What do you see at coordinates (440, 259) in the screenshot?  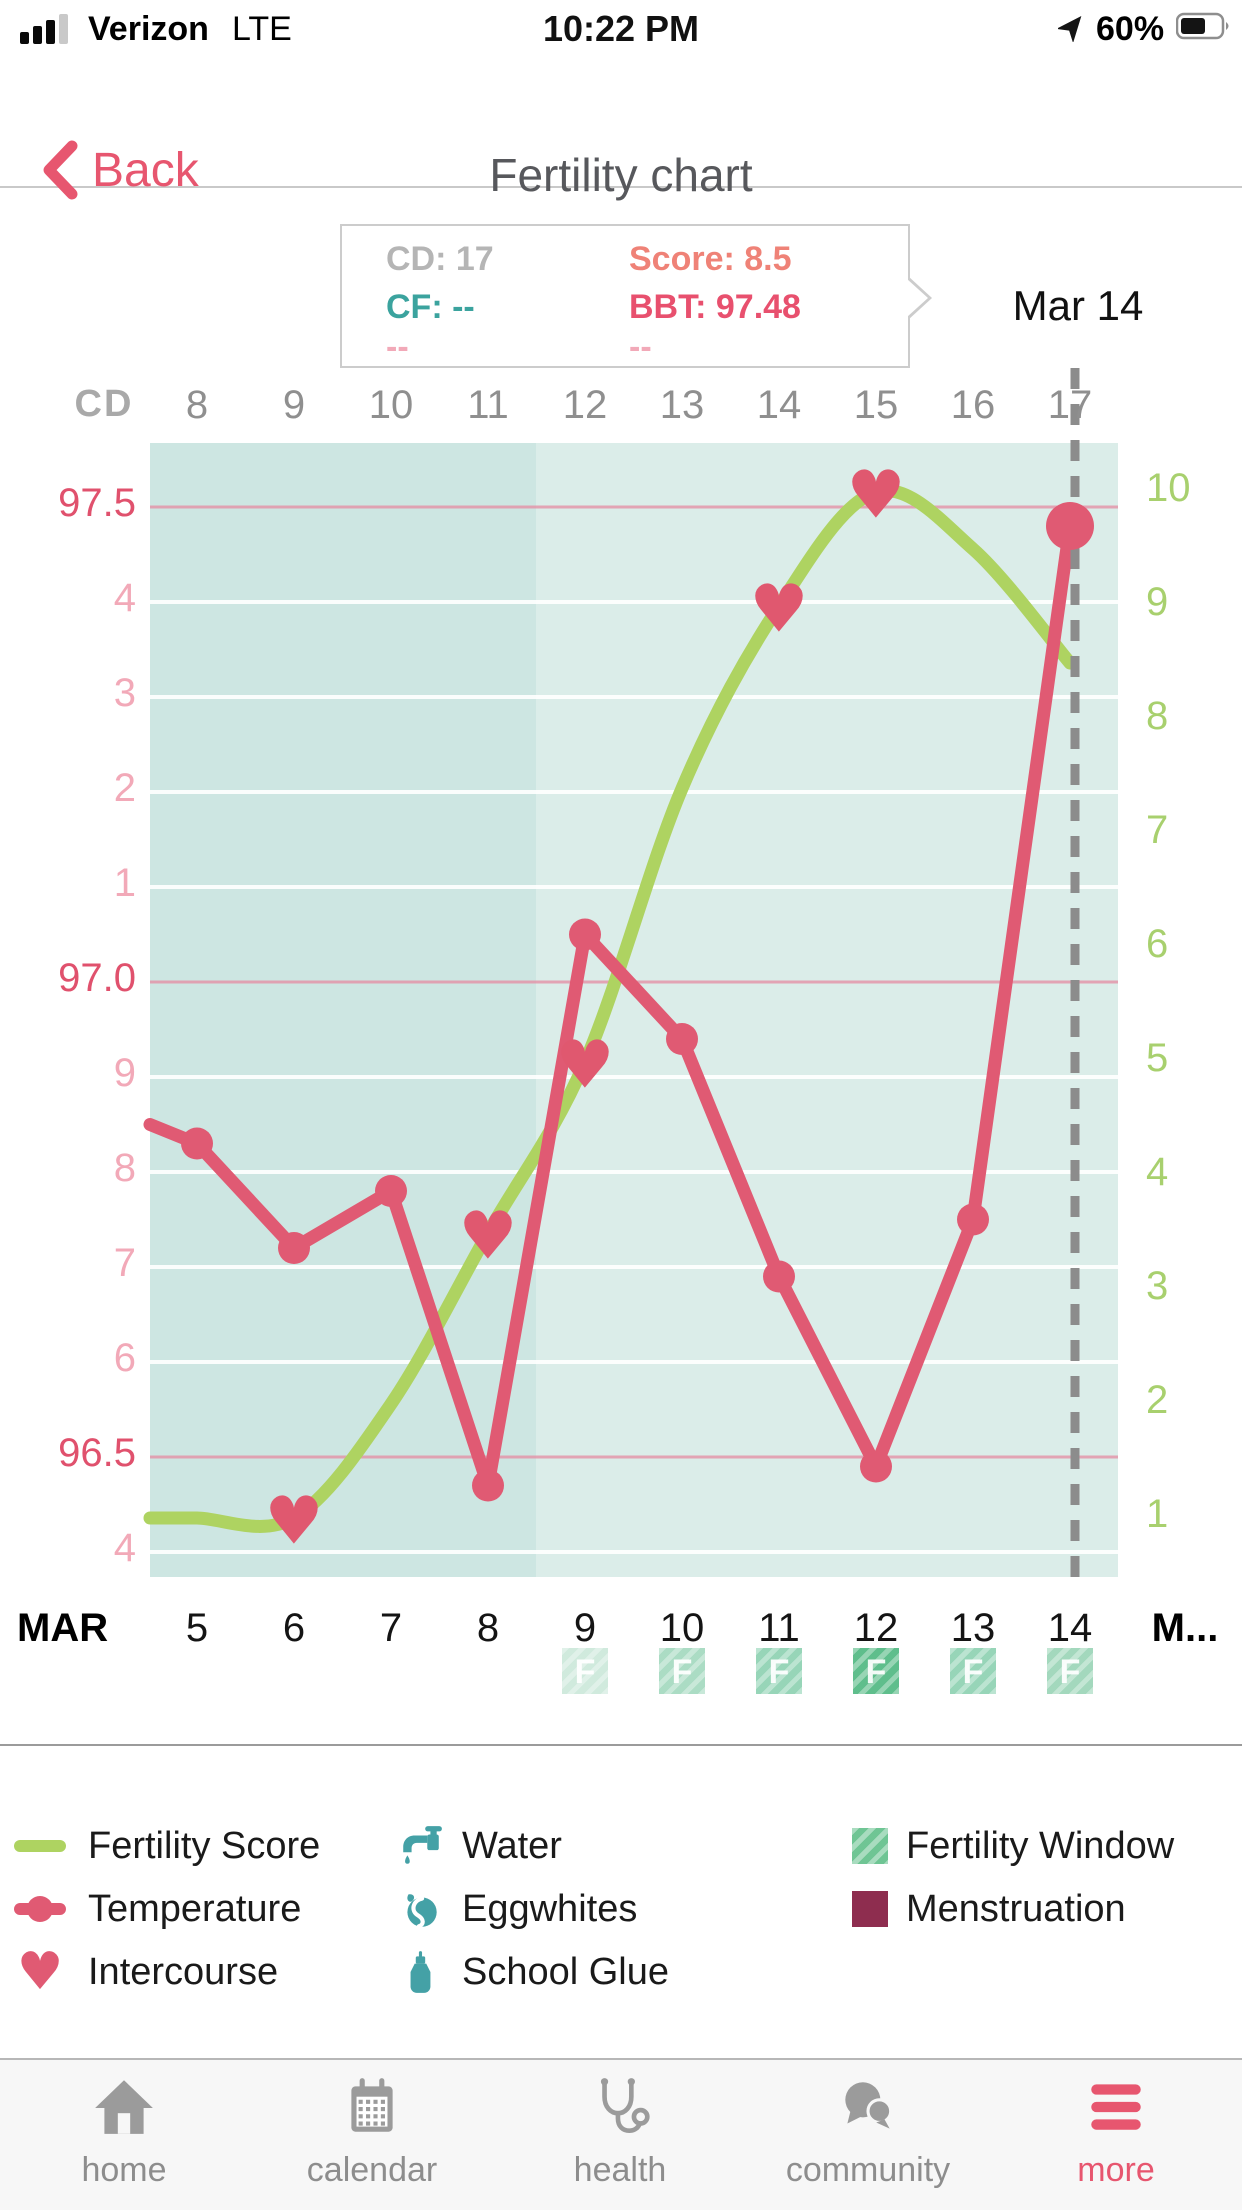 I see `tooltip-cd: CD: 17` at bounding box center [440, 259].